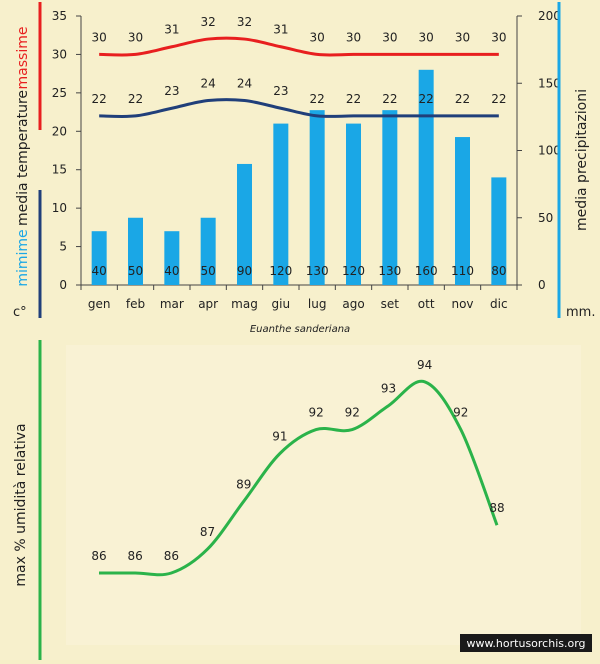  I want to click on max-temperature-line, so click(299, 46).